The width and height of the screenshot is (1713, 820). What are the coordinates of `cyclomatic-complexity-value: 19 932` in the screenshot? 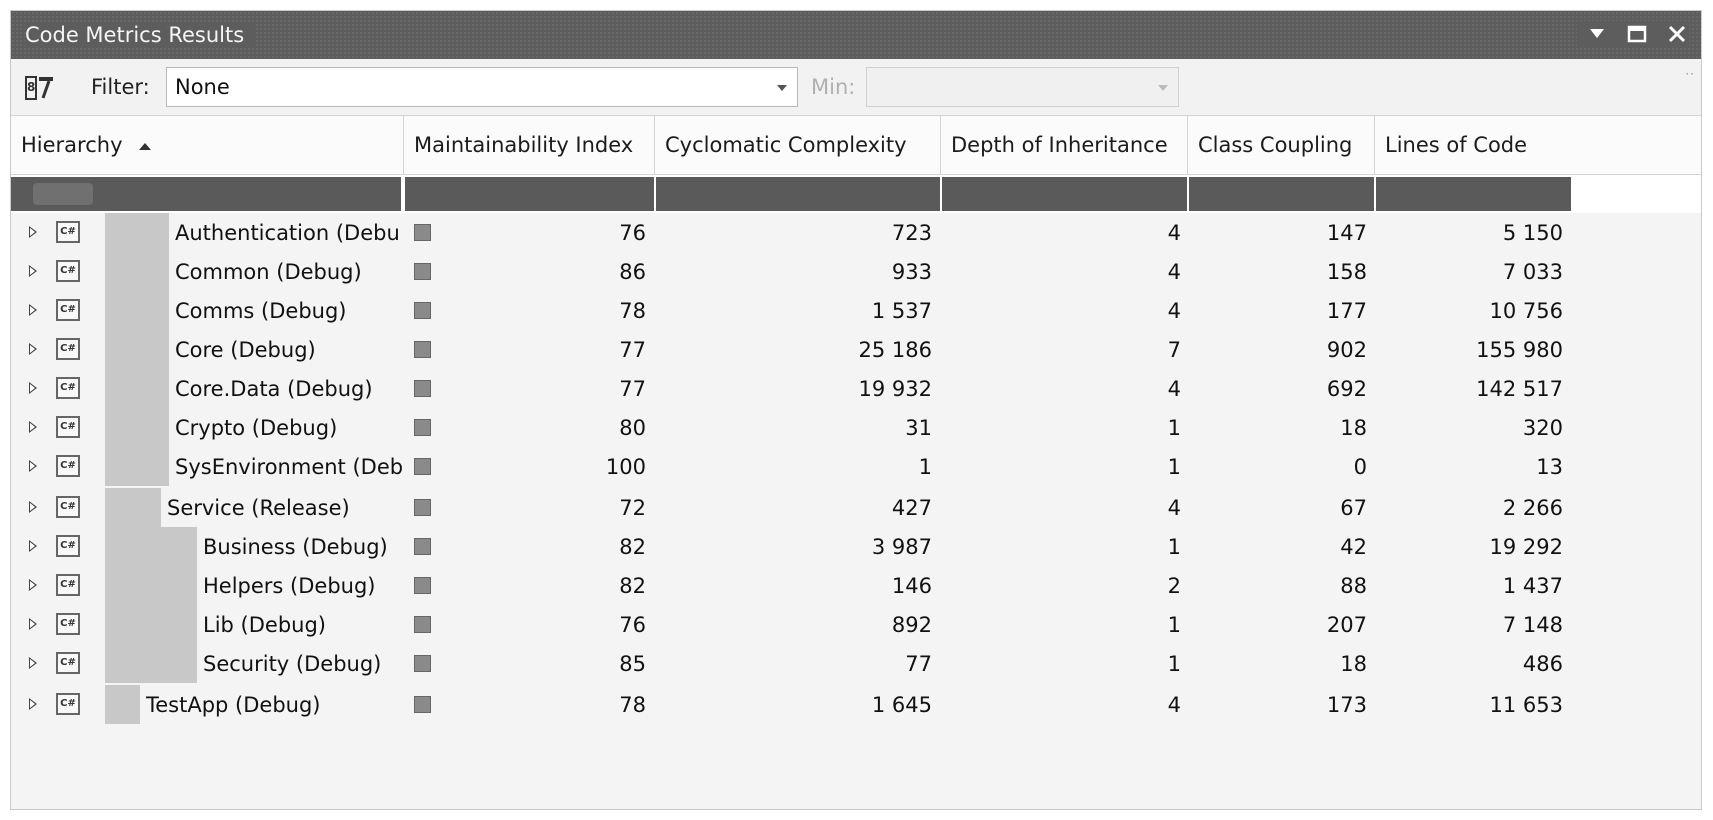 It's located at (895, 389).